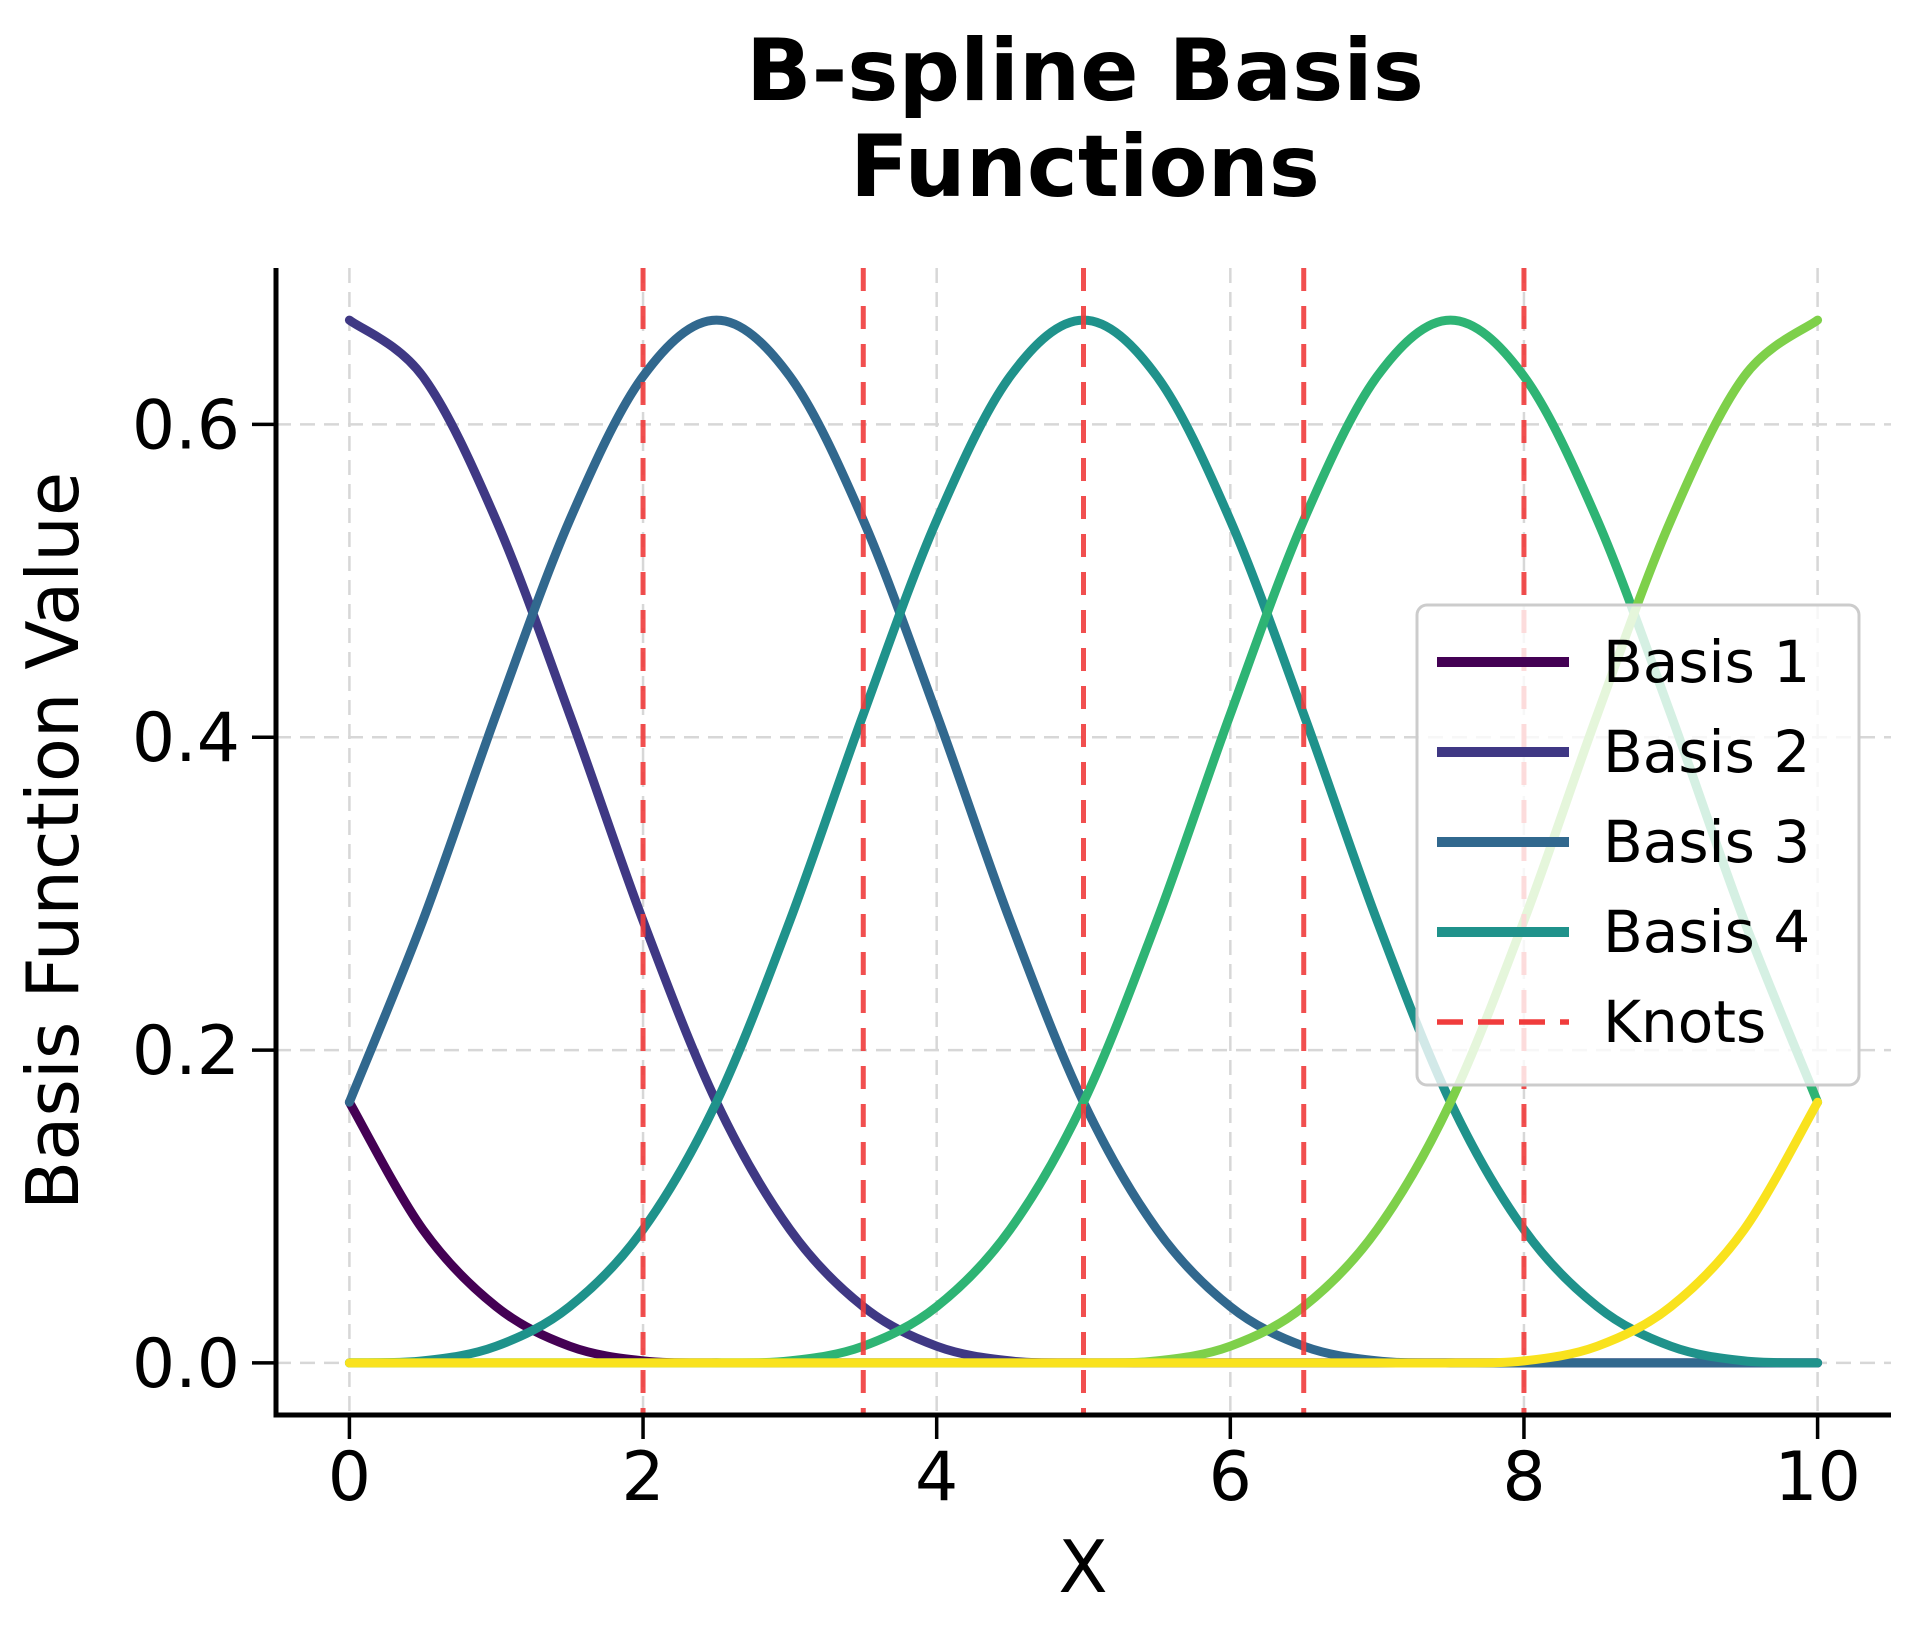 The height and width of the screenshot is (1644, 1920). Describe the element at coordinates (186, 1051) in the screenshot. I see `y-tick-label: 0.2` at that location.